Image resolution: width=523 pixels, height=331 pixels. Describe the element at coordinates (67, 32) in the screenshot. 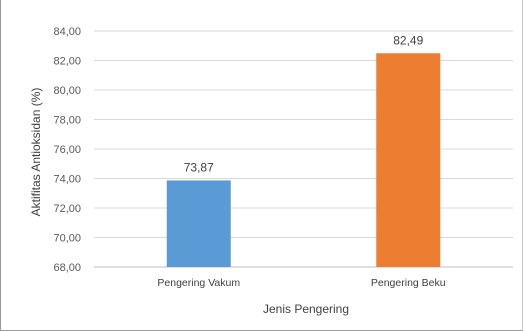

I see `y-tick-label: 84,00` at that location.